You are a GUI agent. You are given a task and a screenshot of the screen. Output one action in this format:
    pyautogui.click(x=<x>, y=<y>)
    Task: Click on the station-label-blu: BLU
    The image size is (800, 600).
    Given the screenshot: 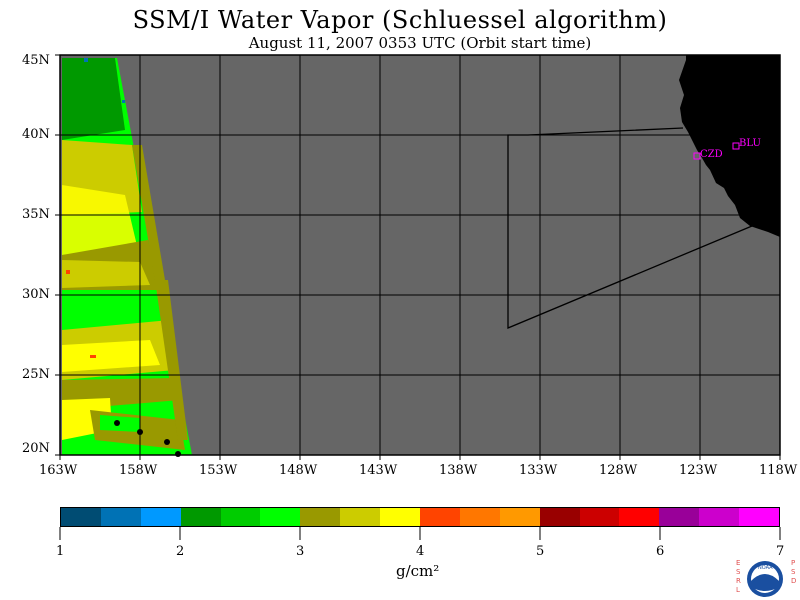 What is the action you would take?
    pyautogui.click(x=750, y=143)
    